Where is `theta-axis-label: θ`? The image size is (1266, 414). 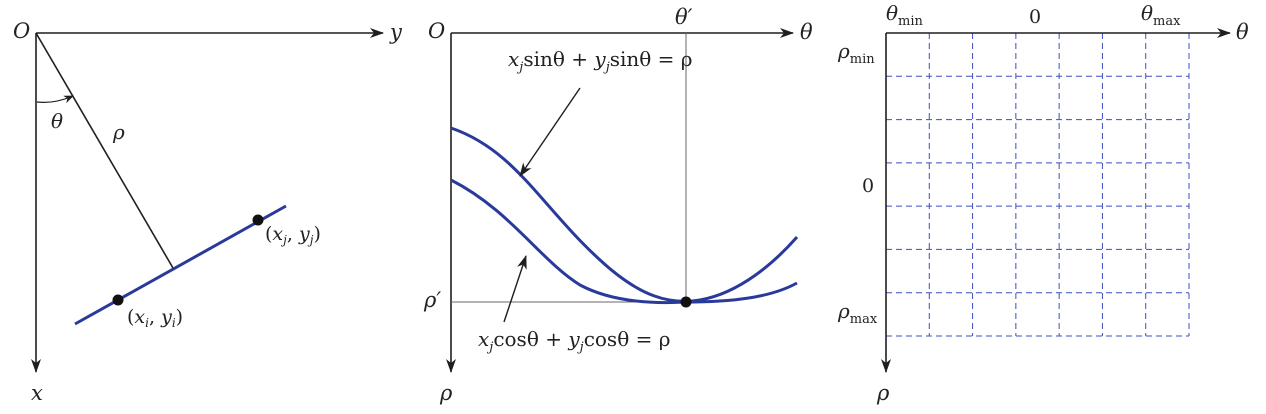
theta-axis-label: θ is located at coordinates (806, 32).